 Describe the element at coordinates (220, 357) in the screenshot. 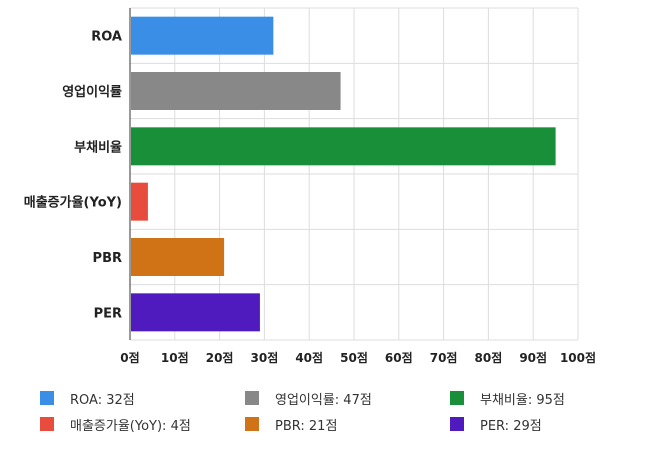

I see `x-tick-label: 20점` at that location.